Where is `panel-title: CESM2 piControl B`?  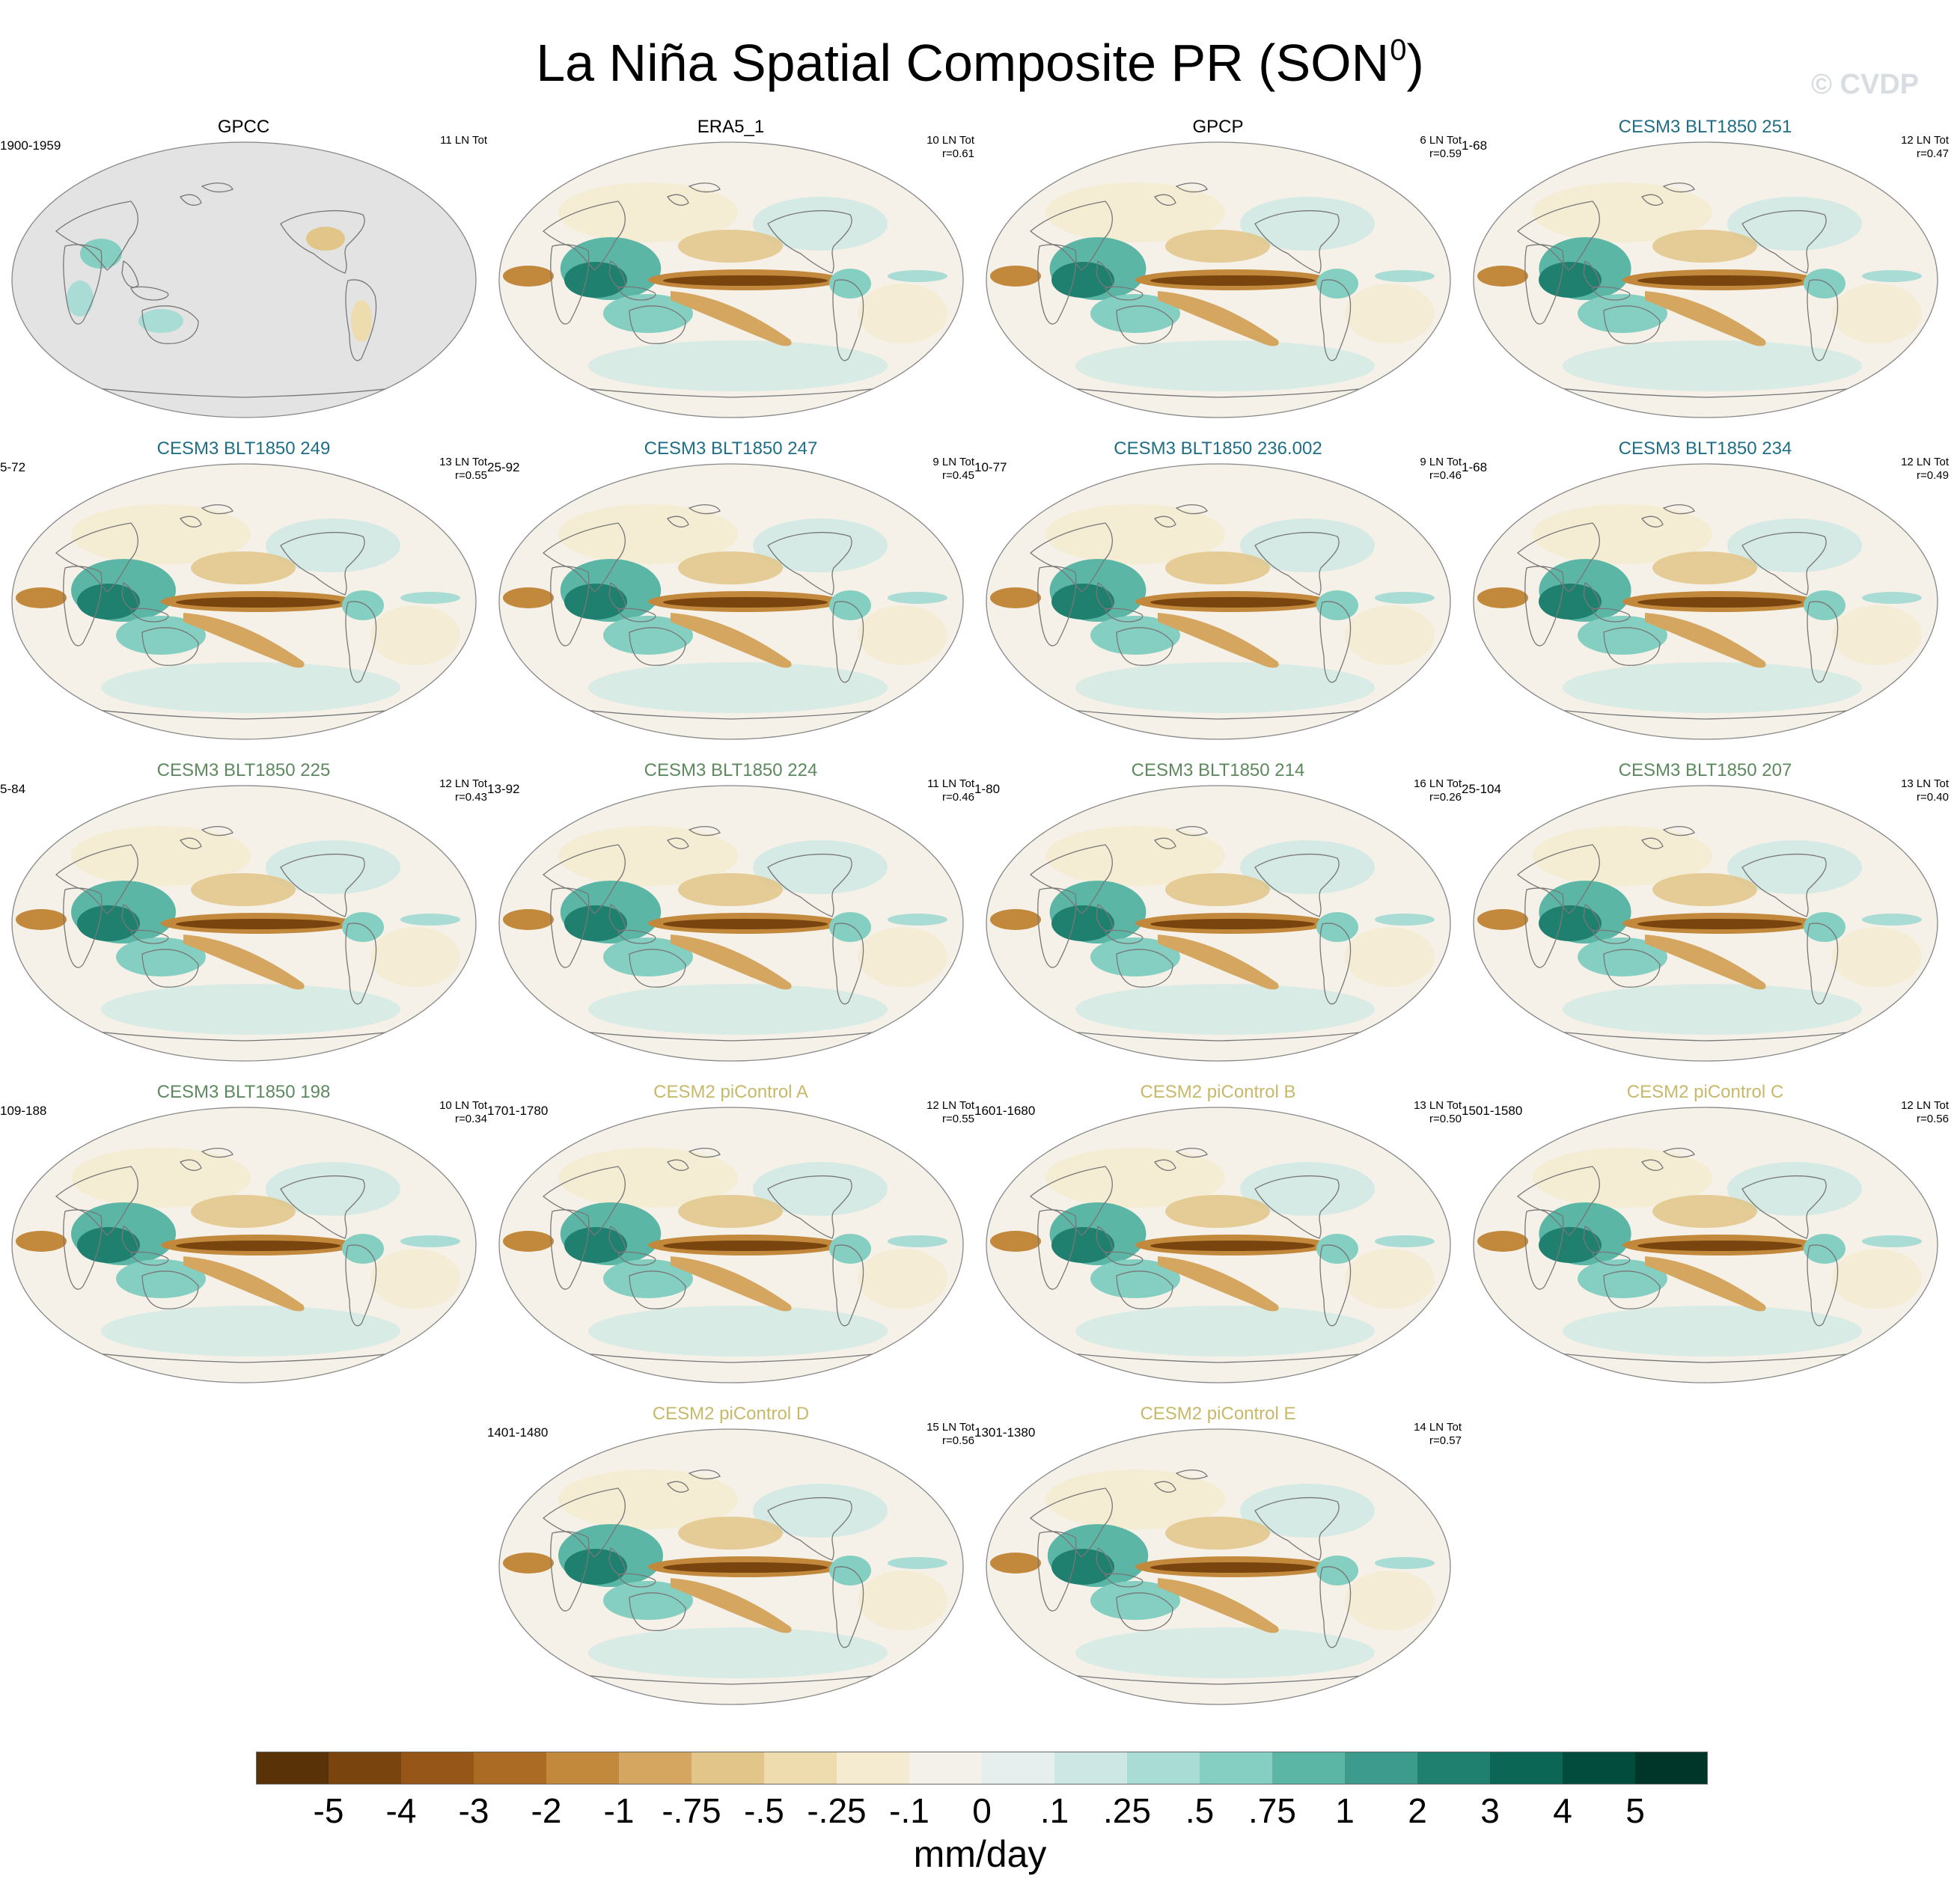
panel-title: CESM2 piControl B is located at coordinates (1218, 1092).